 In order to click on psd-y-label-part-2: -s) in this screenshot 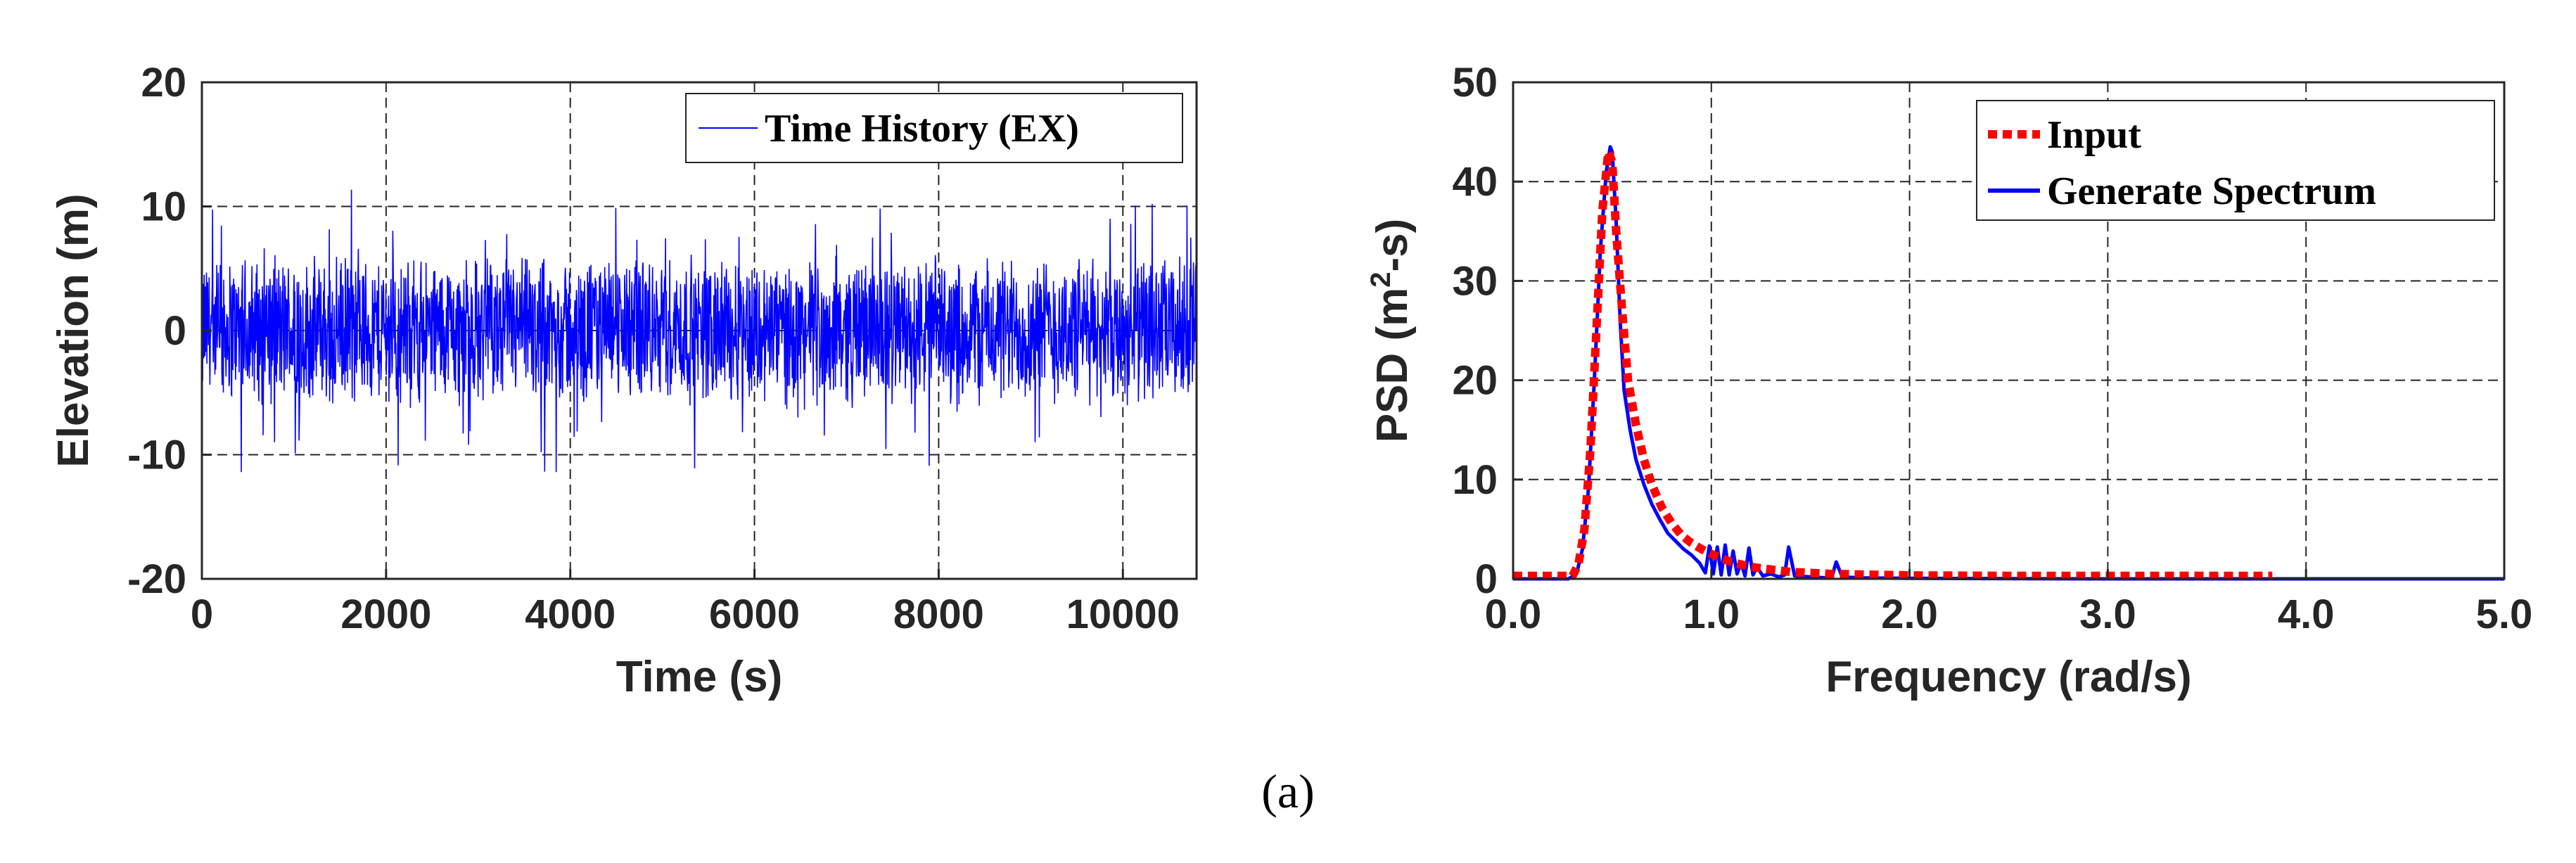, I will do `click(1392, 245)`.